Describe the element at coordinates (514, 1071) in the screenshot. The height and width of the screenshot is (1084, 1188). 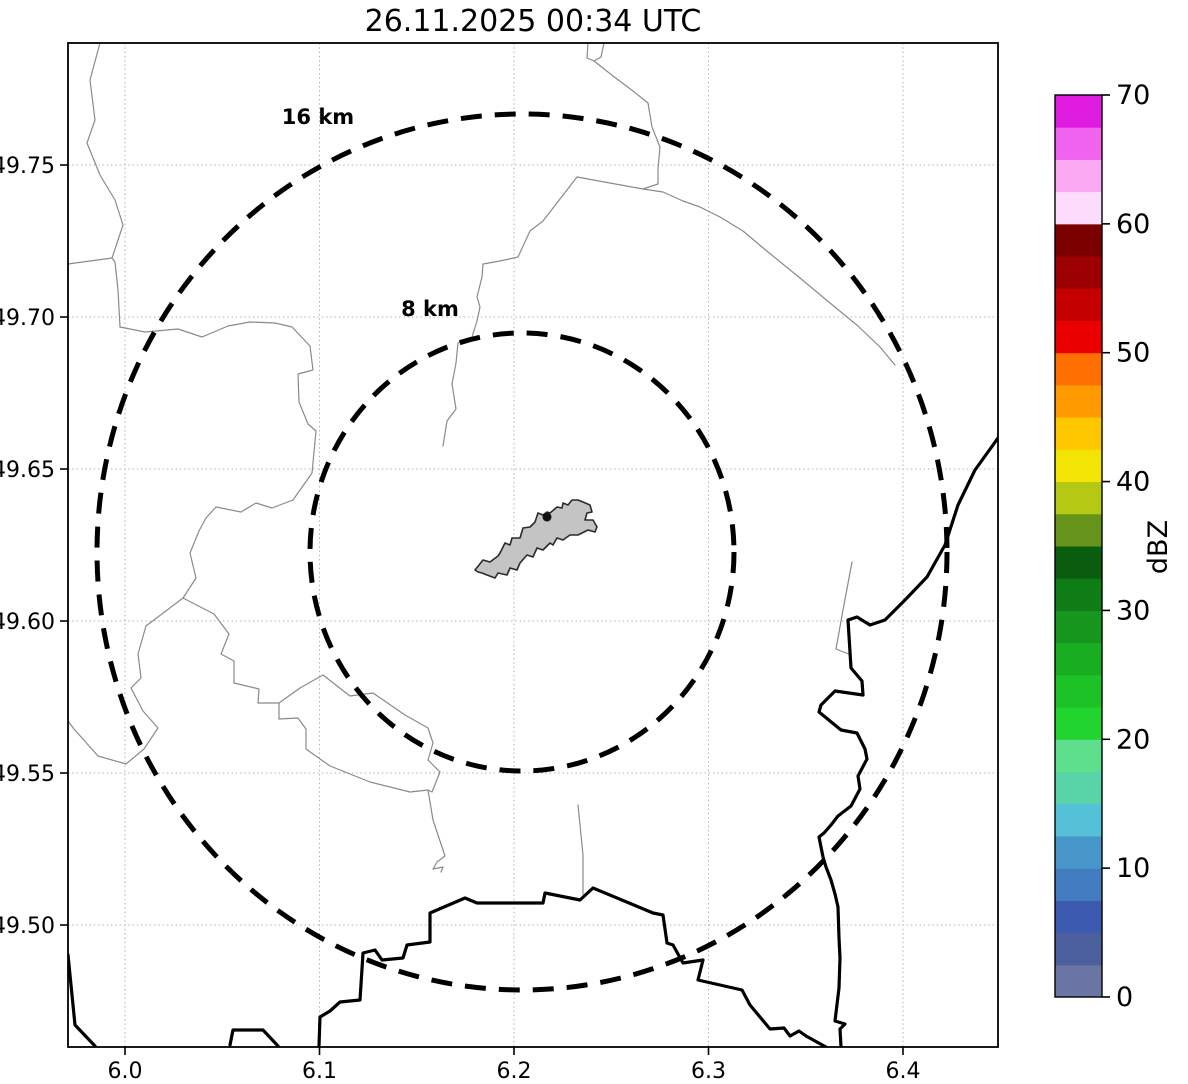
I see `x-tick-label: 6.2` at that location.